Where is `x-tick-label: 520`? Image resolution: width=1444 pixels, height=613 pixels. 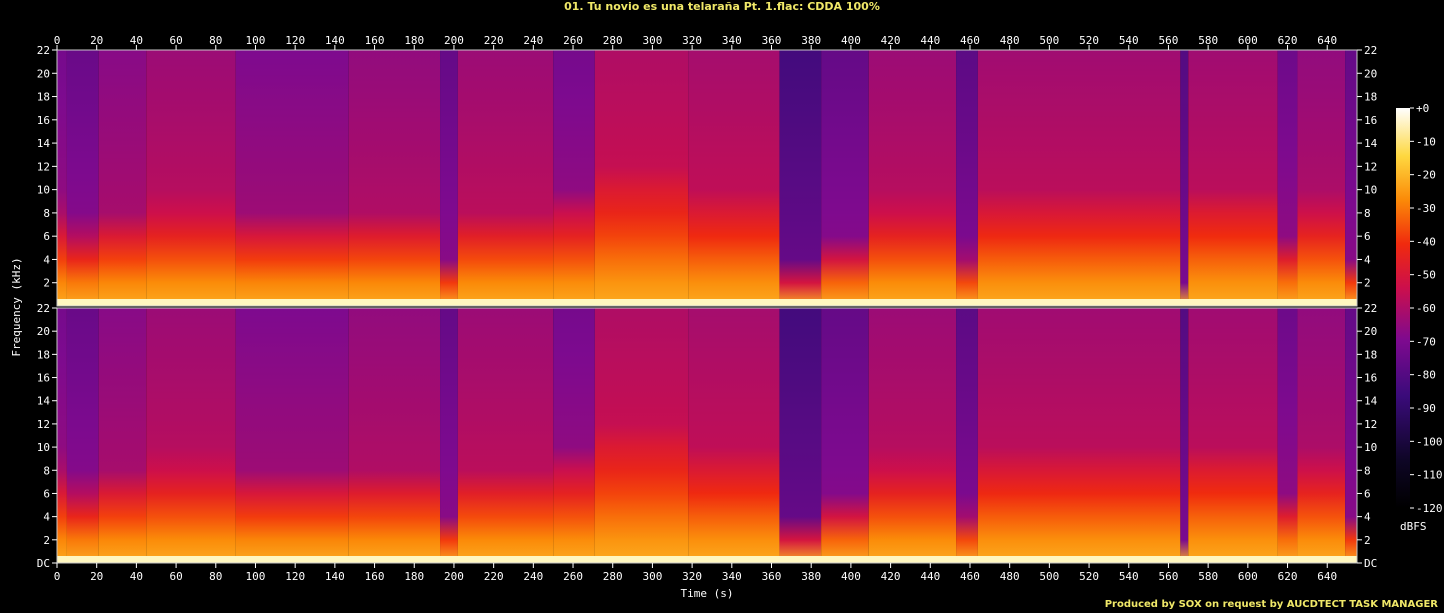
x-tick-label: 520 is located at coordinates (1089, 40).